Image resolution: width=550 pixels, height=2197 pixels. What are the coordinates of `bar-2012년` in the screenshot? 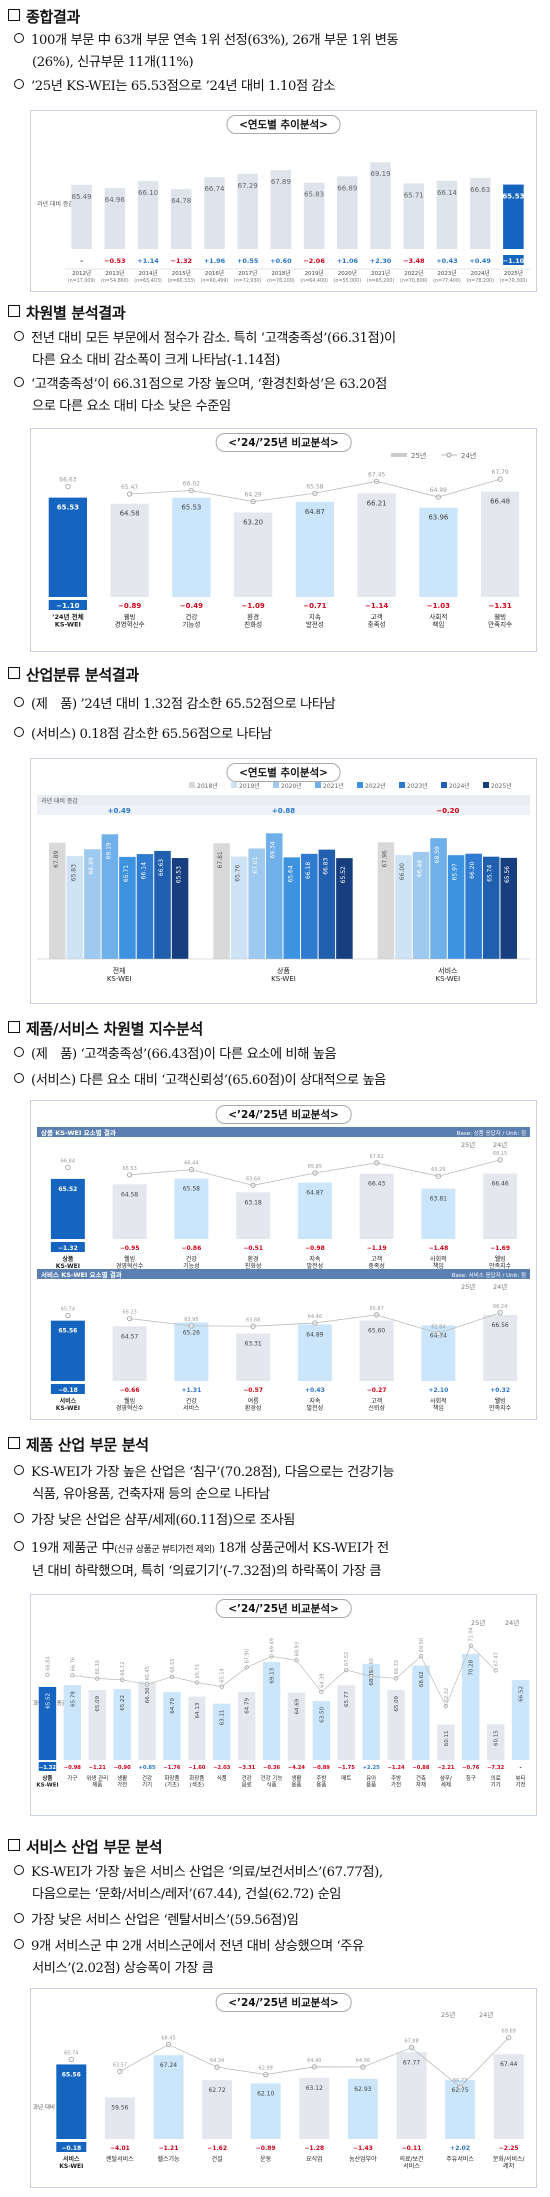 It's located at (81, 216).